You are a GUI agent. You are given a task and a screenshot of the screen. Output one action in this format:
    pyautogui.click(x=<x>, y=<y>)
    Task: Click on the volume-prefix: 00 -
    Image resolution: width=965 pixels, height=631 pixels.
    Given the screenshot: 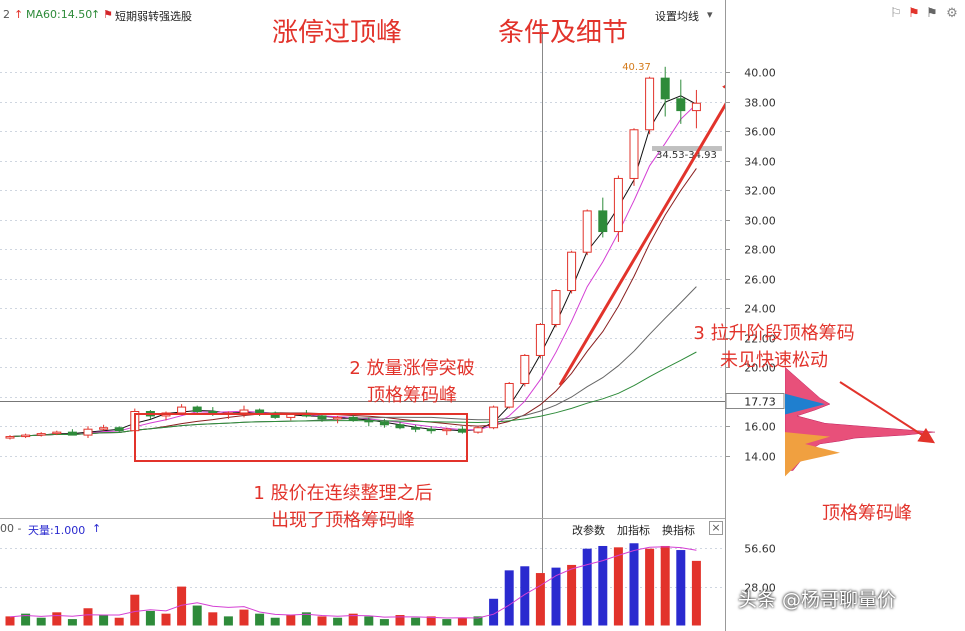 What is the action you would take?
    pyautogui.click(x=11, y=528)
    